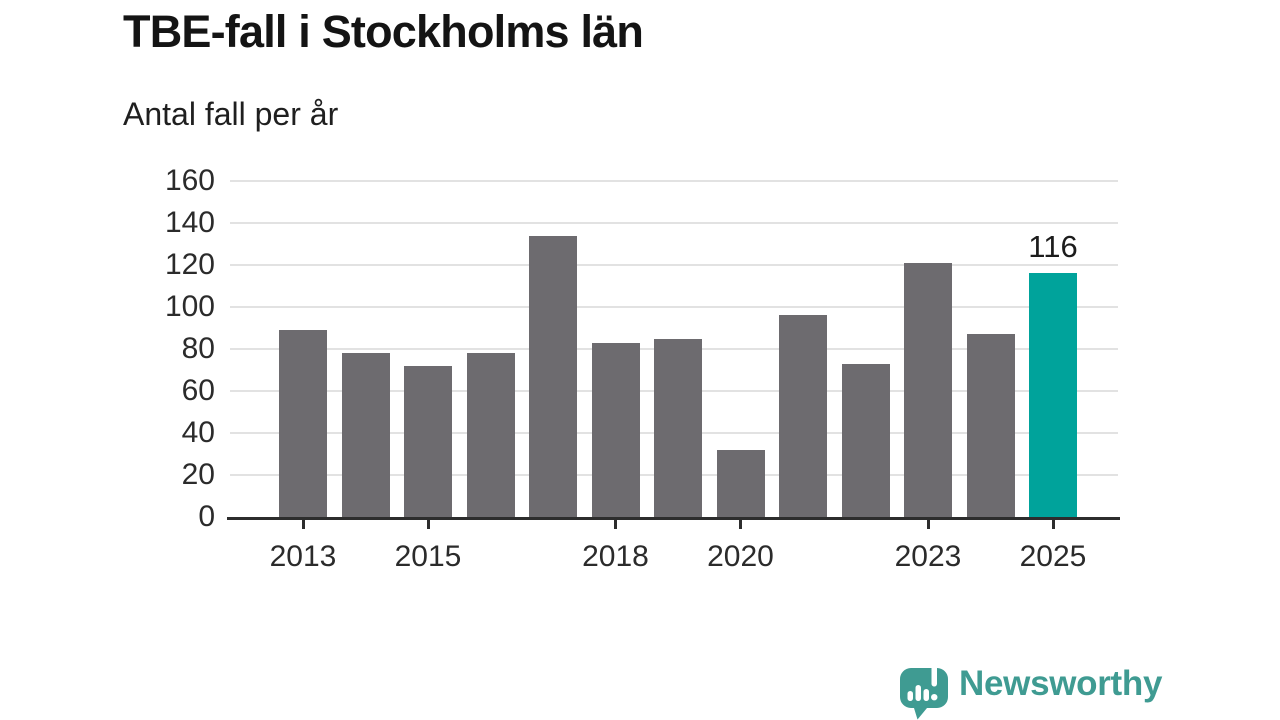 This screenshot has width=1280, height=720. Describe the element at coordinates (615, 556) in the screenshot. I see `x-tick-label-2018: 2018` at that location.